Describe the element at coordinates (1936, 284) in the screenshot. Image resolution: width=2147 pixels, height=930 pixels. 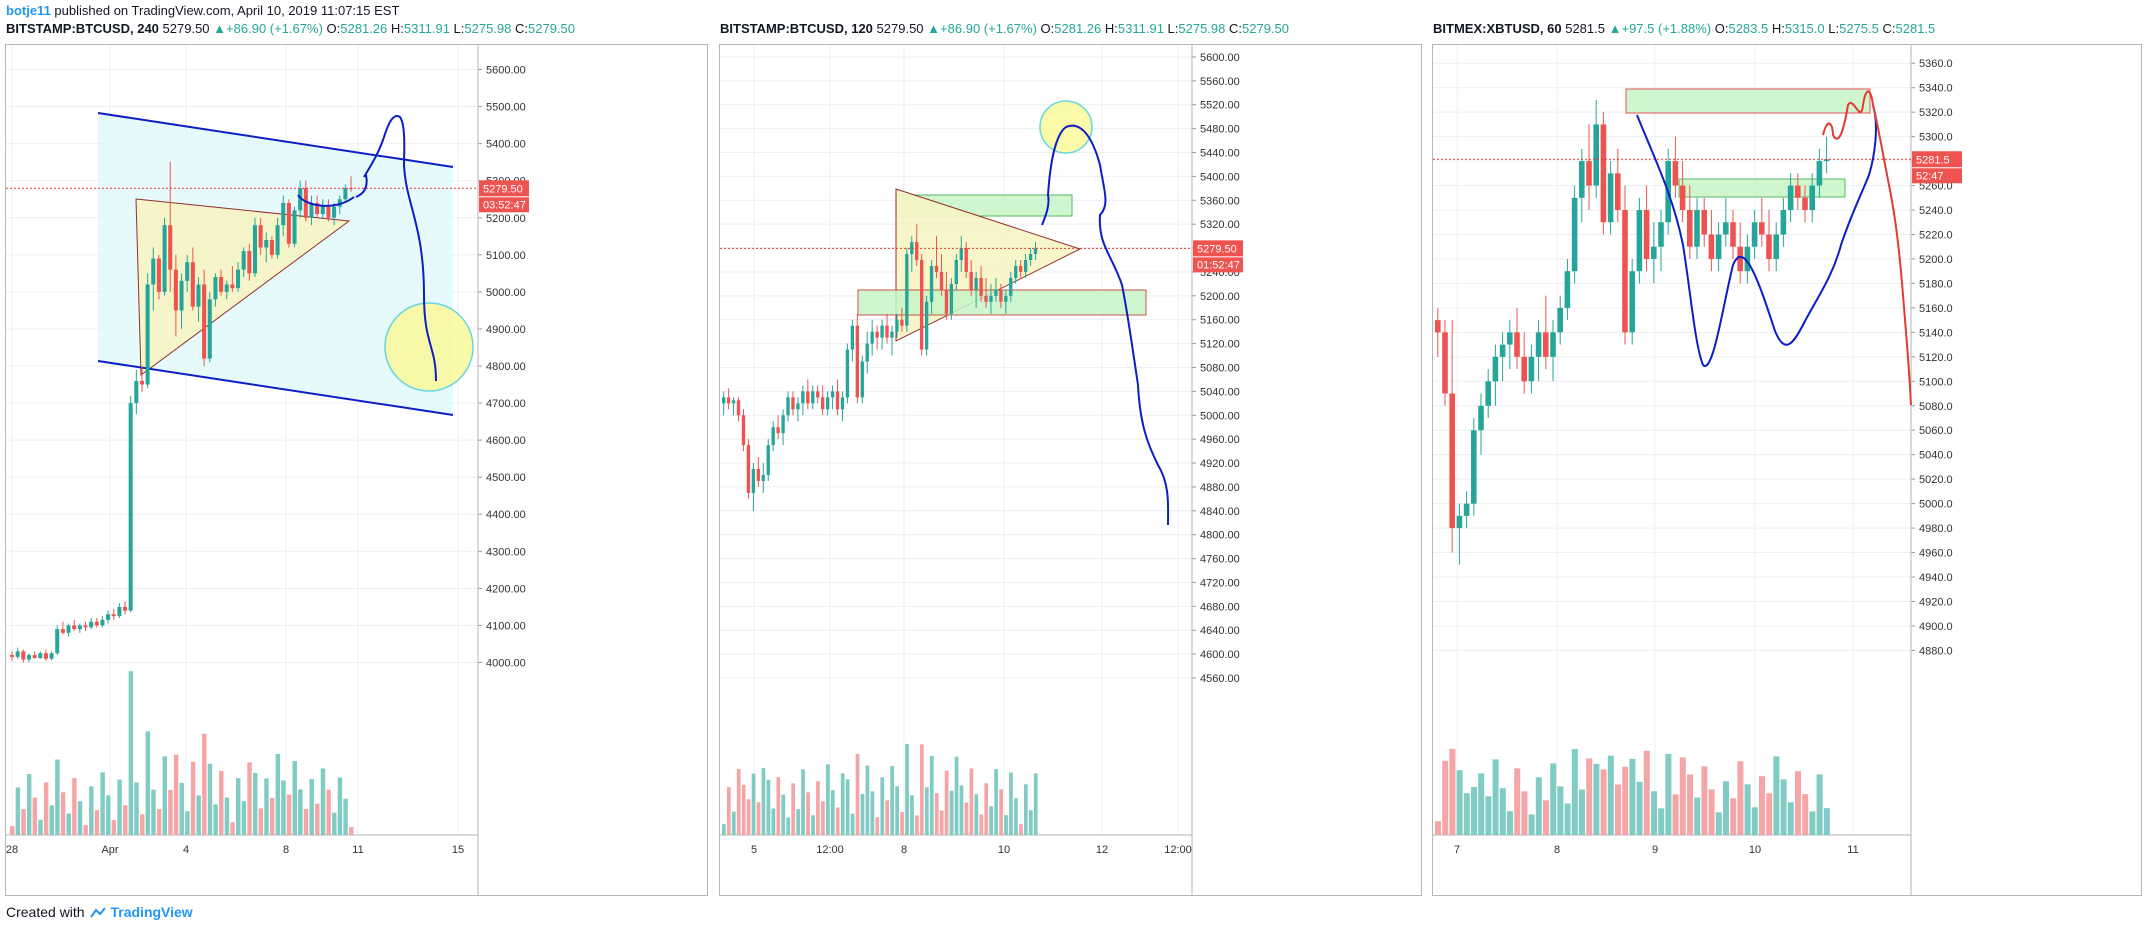
I see `y-tick-label: 5180.0` at that location.